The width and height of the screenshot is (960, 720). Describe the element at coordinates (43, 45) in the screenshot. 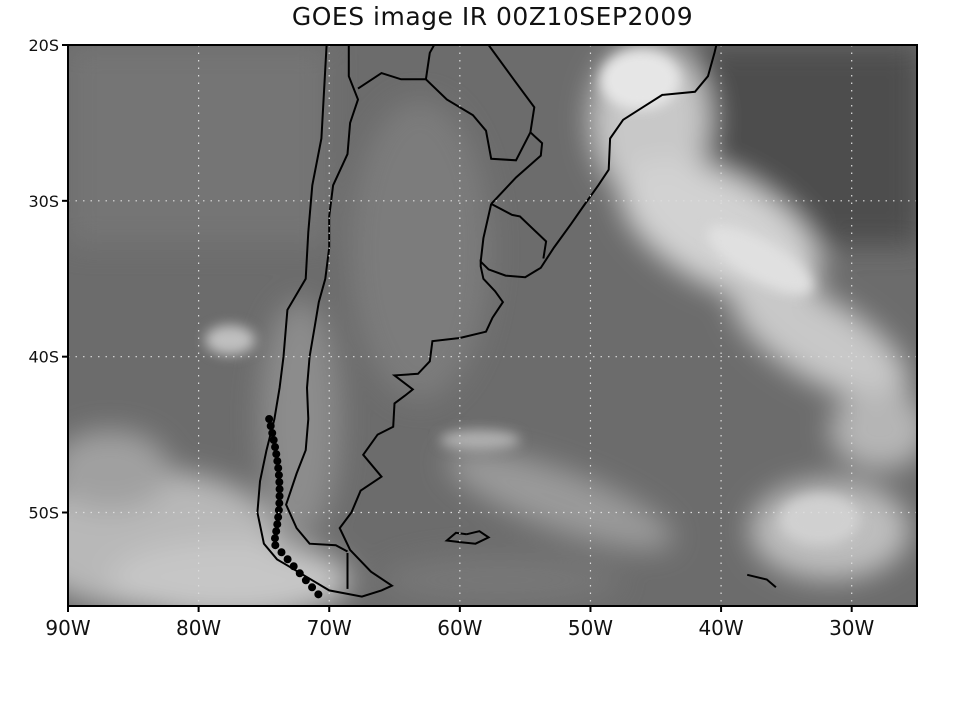

I see `y-tick-label: 20S` at that location.